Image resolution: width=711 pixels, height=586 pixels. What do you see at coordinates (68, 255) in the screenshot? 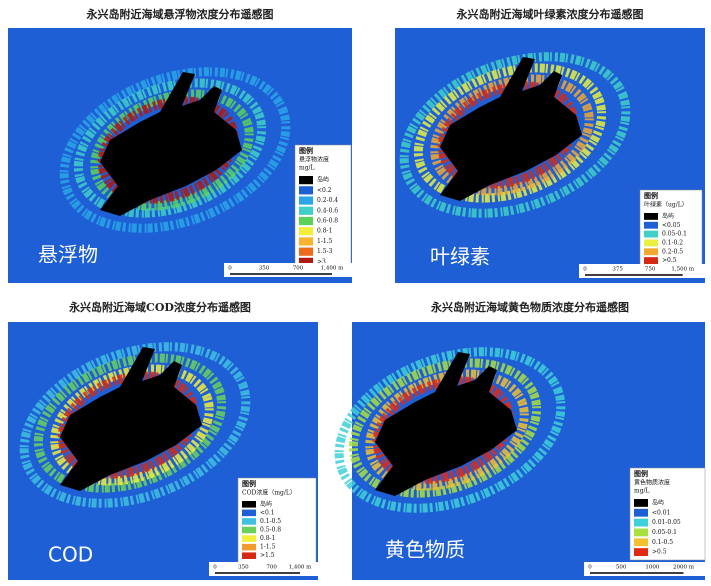
I see `panel-label: 悬浮物` at bounding box center [68, 255].